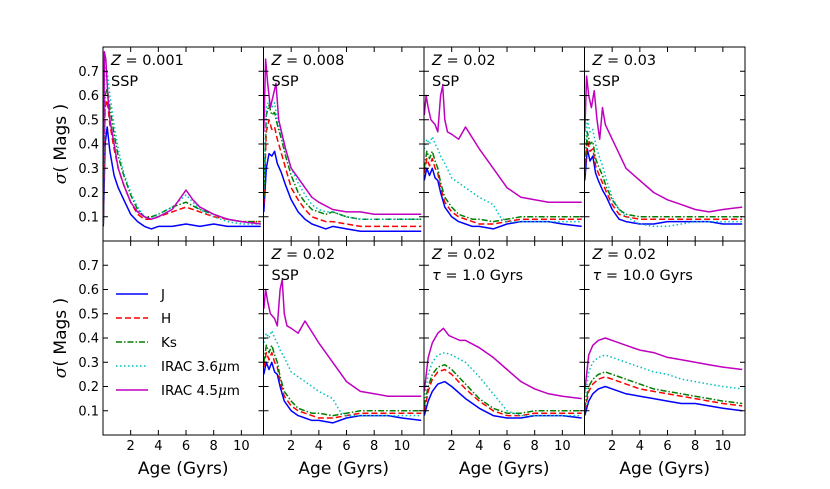 Image resolution: width=830 pixels, height=489 pixels. Describe the element at coordinates (162, 295) in the screenshot. I see `legend-entry: J` at that location.